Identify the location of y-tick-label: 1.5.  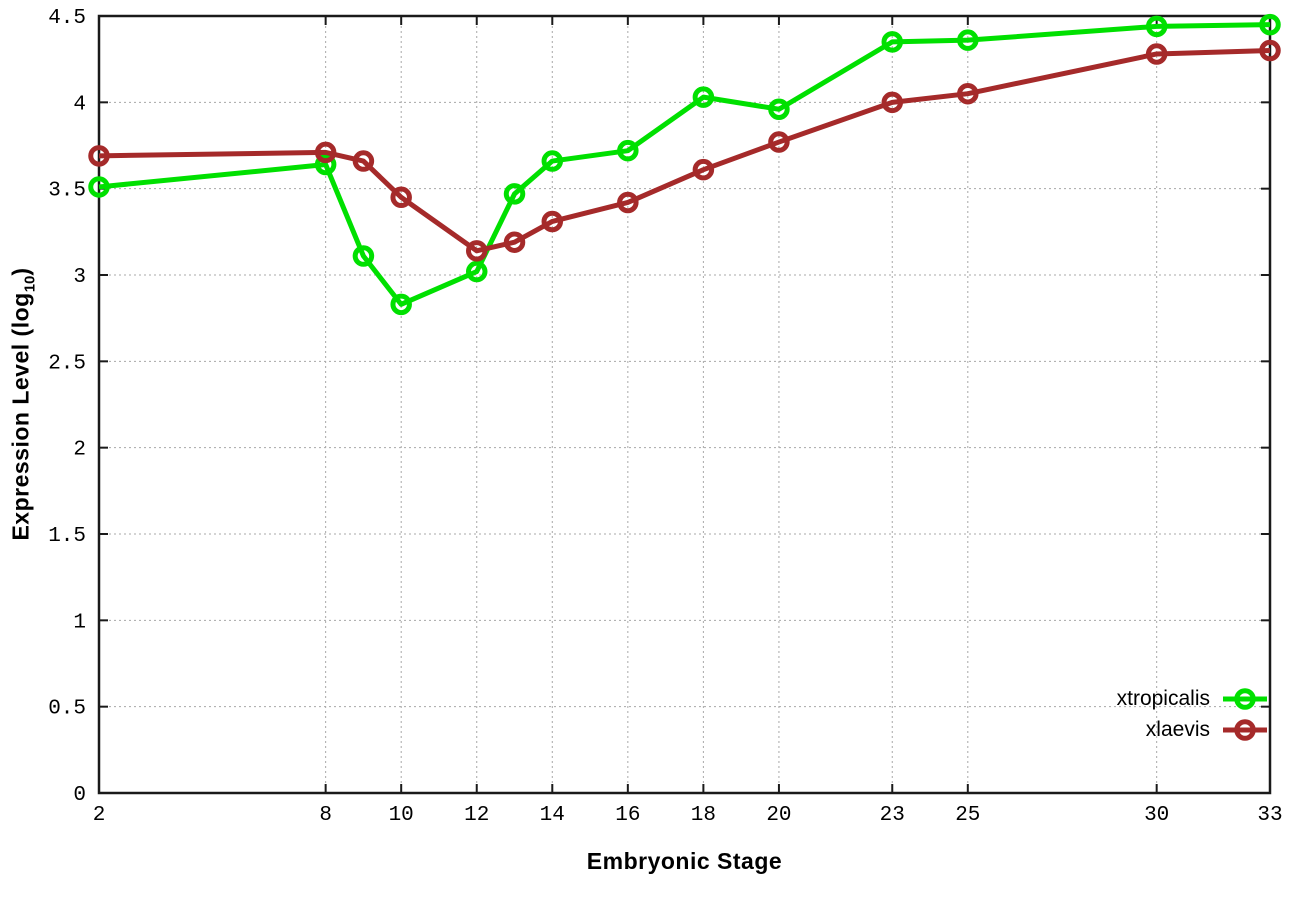
(67, 536).